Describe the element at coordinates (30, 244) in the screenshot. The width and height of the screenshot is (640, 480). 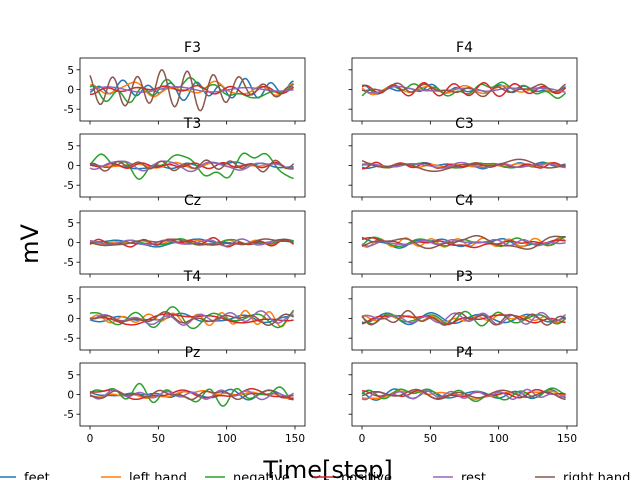
I see `y-axis-label: mV` at that location.